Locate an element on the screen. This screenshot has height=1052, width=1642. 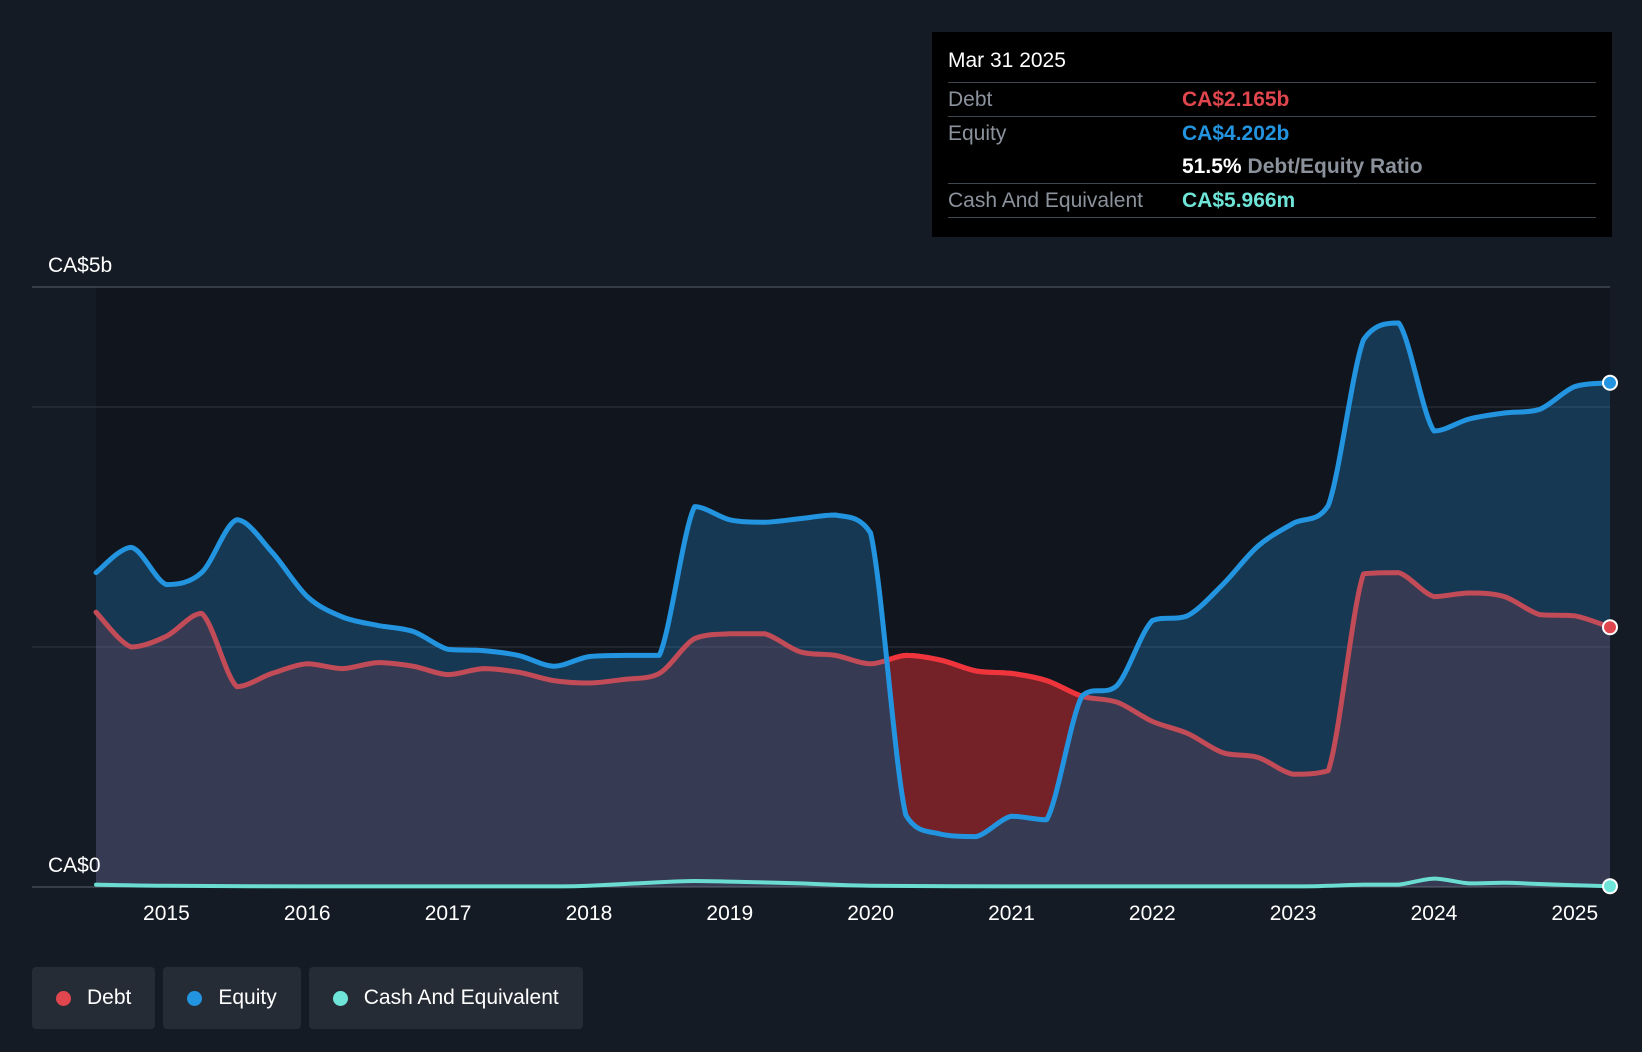
debt-end-marker is located at coordinates (1610, 627).